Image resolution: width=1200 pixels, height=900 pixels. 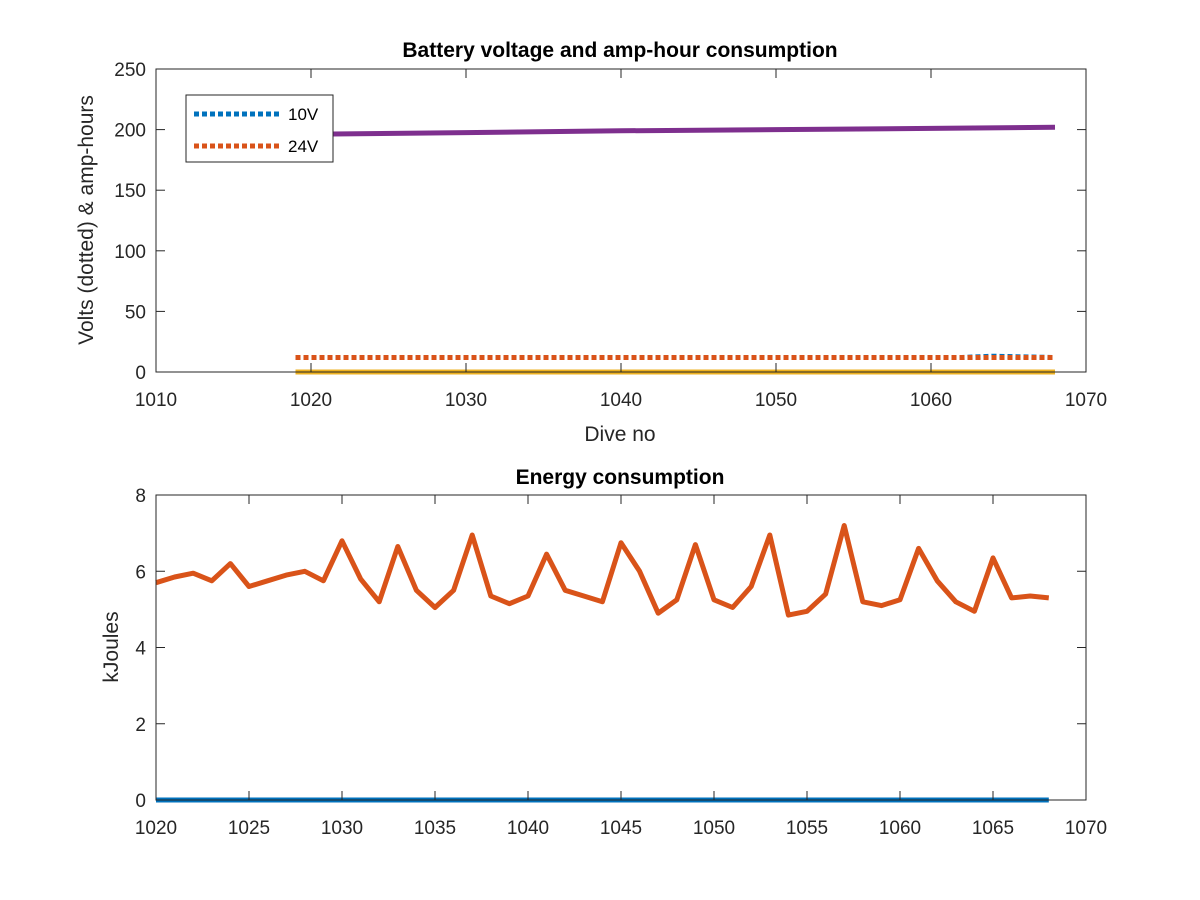 What do you see at coordinates (776, 400) in the screenshot?
I see `voltage-x-tick-label: 1050` at bounding box center [776, 400].